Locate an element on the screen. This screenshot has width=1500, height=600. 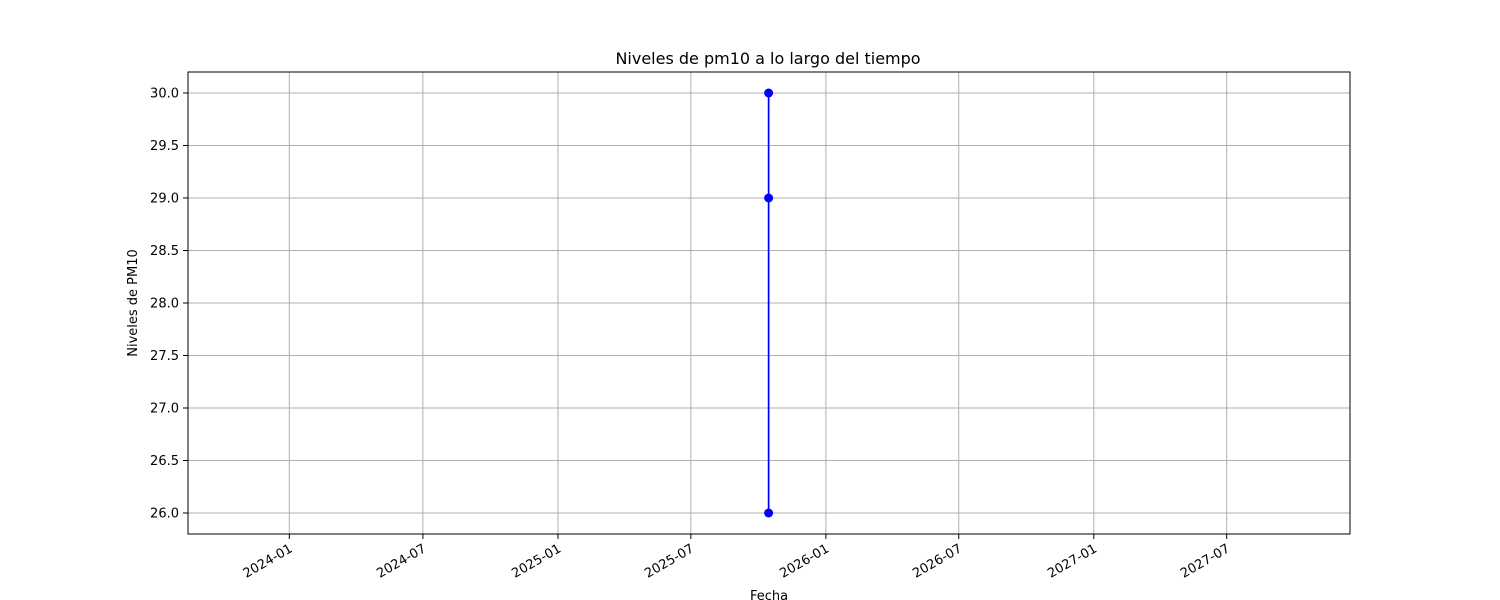
y-axis-label: Niveles de PM10 is located at coordinates (133, 303).